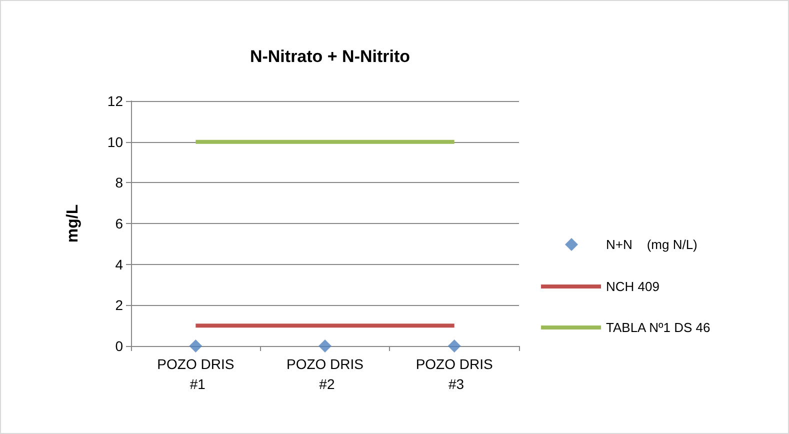 This screenshot has height=434, width=789. I want to click on x-tick-label: POZO DRIS #1, so click(195, 374).